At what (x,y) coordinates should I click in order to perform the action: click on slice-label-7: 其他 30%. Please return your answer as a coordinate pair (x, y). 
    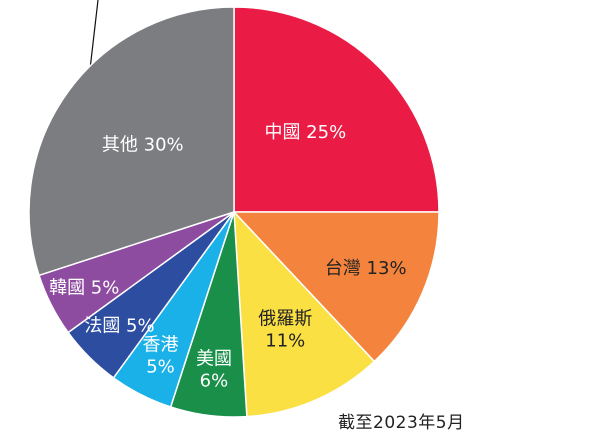
    Looking at the image, I should click on (143, 145).